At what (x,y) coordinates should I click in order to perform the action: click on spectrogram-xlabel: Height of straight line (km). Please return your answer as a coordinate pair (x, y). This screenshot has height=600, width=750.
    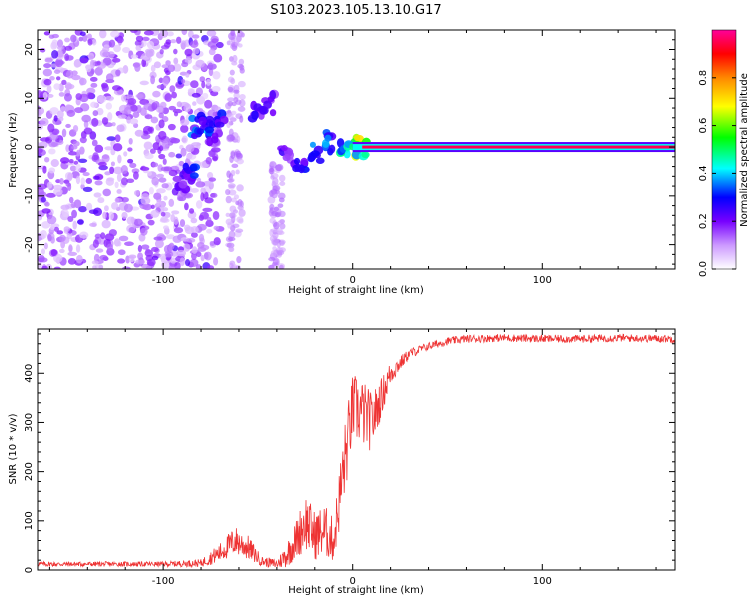
    Looking at the image, I should click on (356, 290).